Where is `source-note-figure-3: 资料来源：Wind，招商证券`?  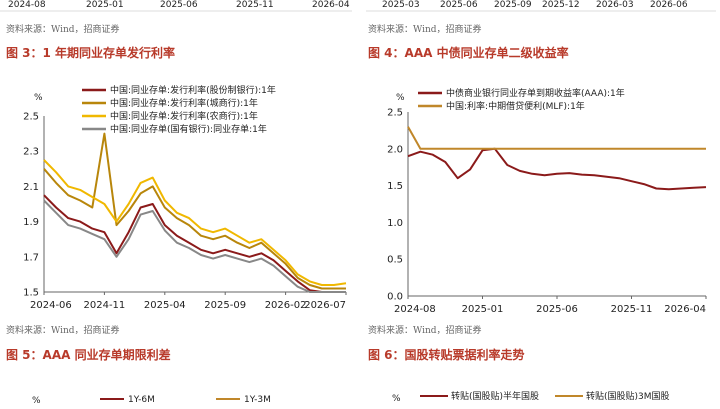
source-note-figure-3: 资料来源：Wind，招商证券 is located at coordinates (63, 330).